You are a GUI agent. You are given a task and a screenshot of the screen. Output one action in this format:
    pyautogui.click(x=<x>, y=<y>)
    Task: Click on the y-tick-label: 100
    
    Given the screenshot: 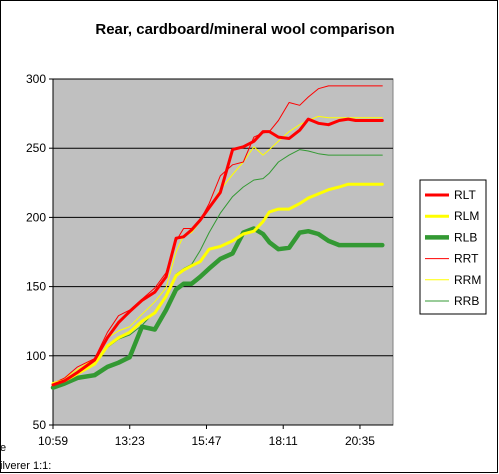 What is the action you would take?
    pyautogui.click(x=36, y=356)
    